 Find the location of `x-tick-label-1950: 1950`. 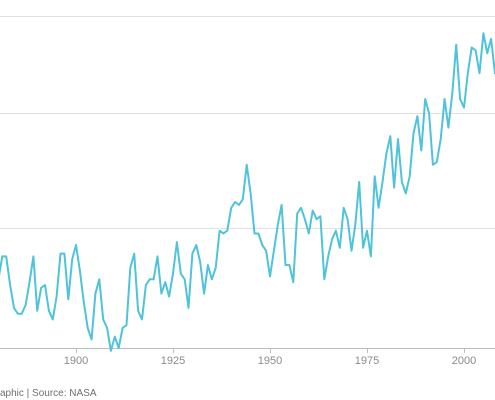

x-tick-label-1950: 1950 is located at coordinates (270, 361).